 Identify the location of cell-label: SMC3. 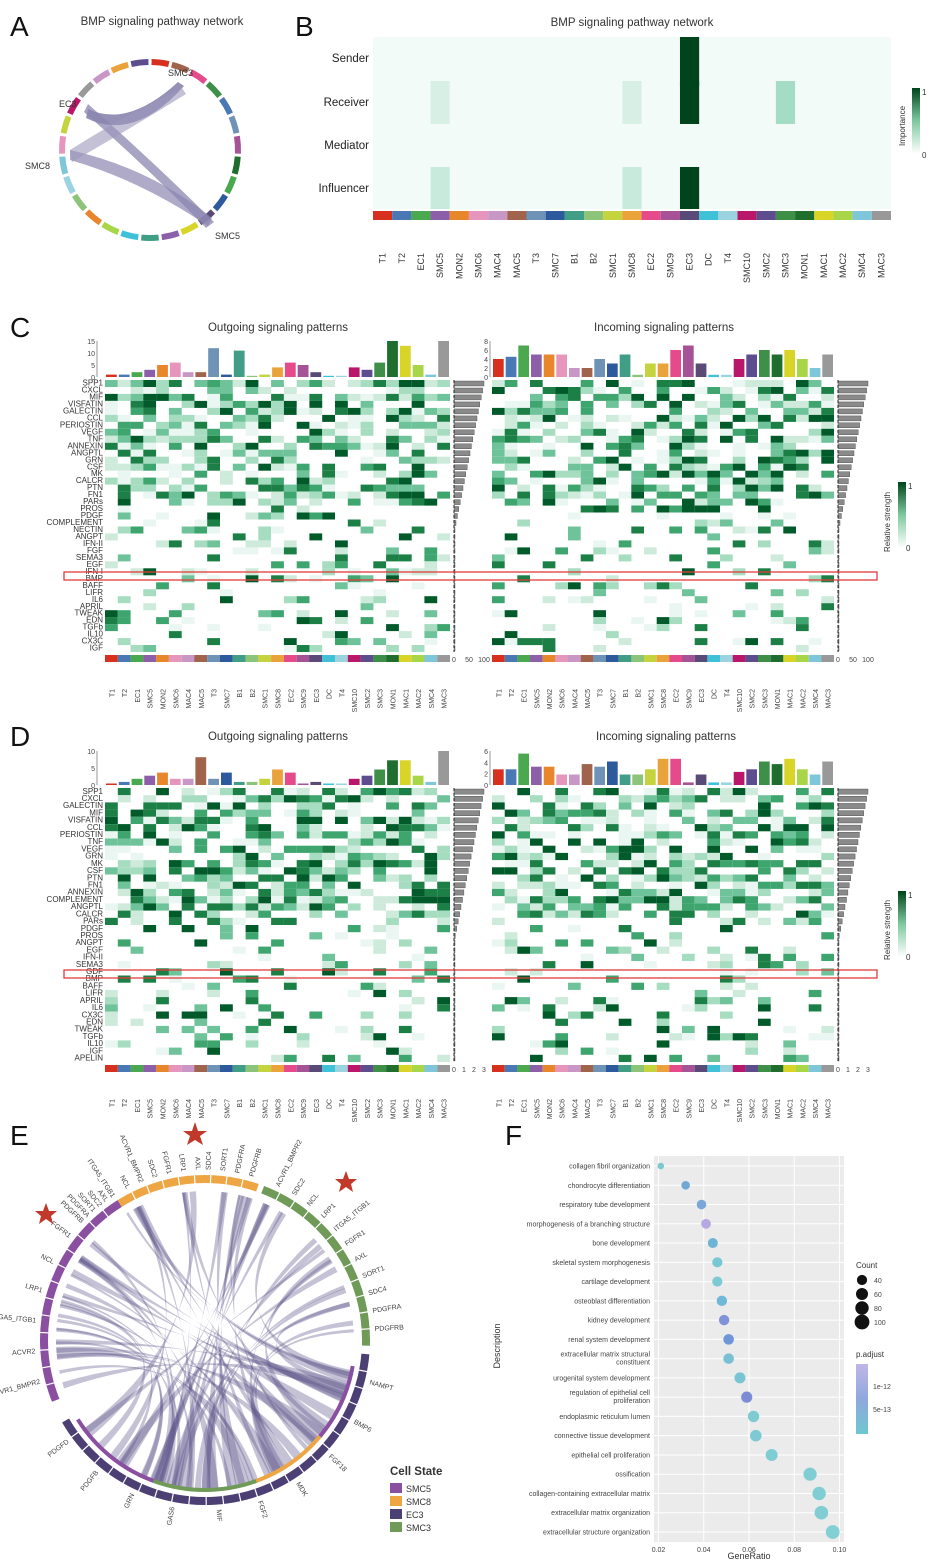
(785, 265).